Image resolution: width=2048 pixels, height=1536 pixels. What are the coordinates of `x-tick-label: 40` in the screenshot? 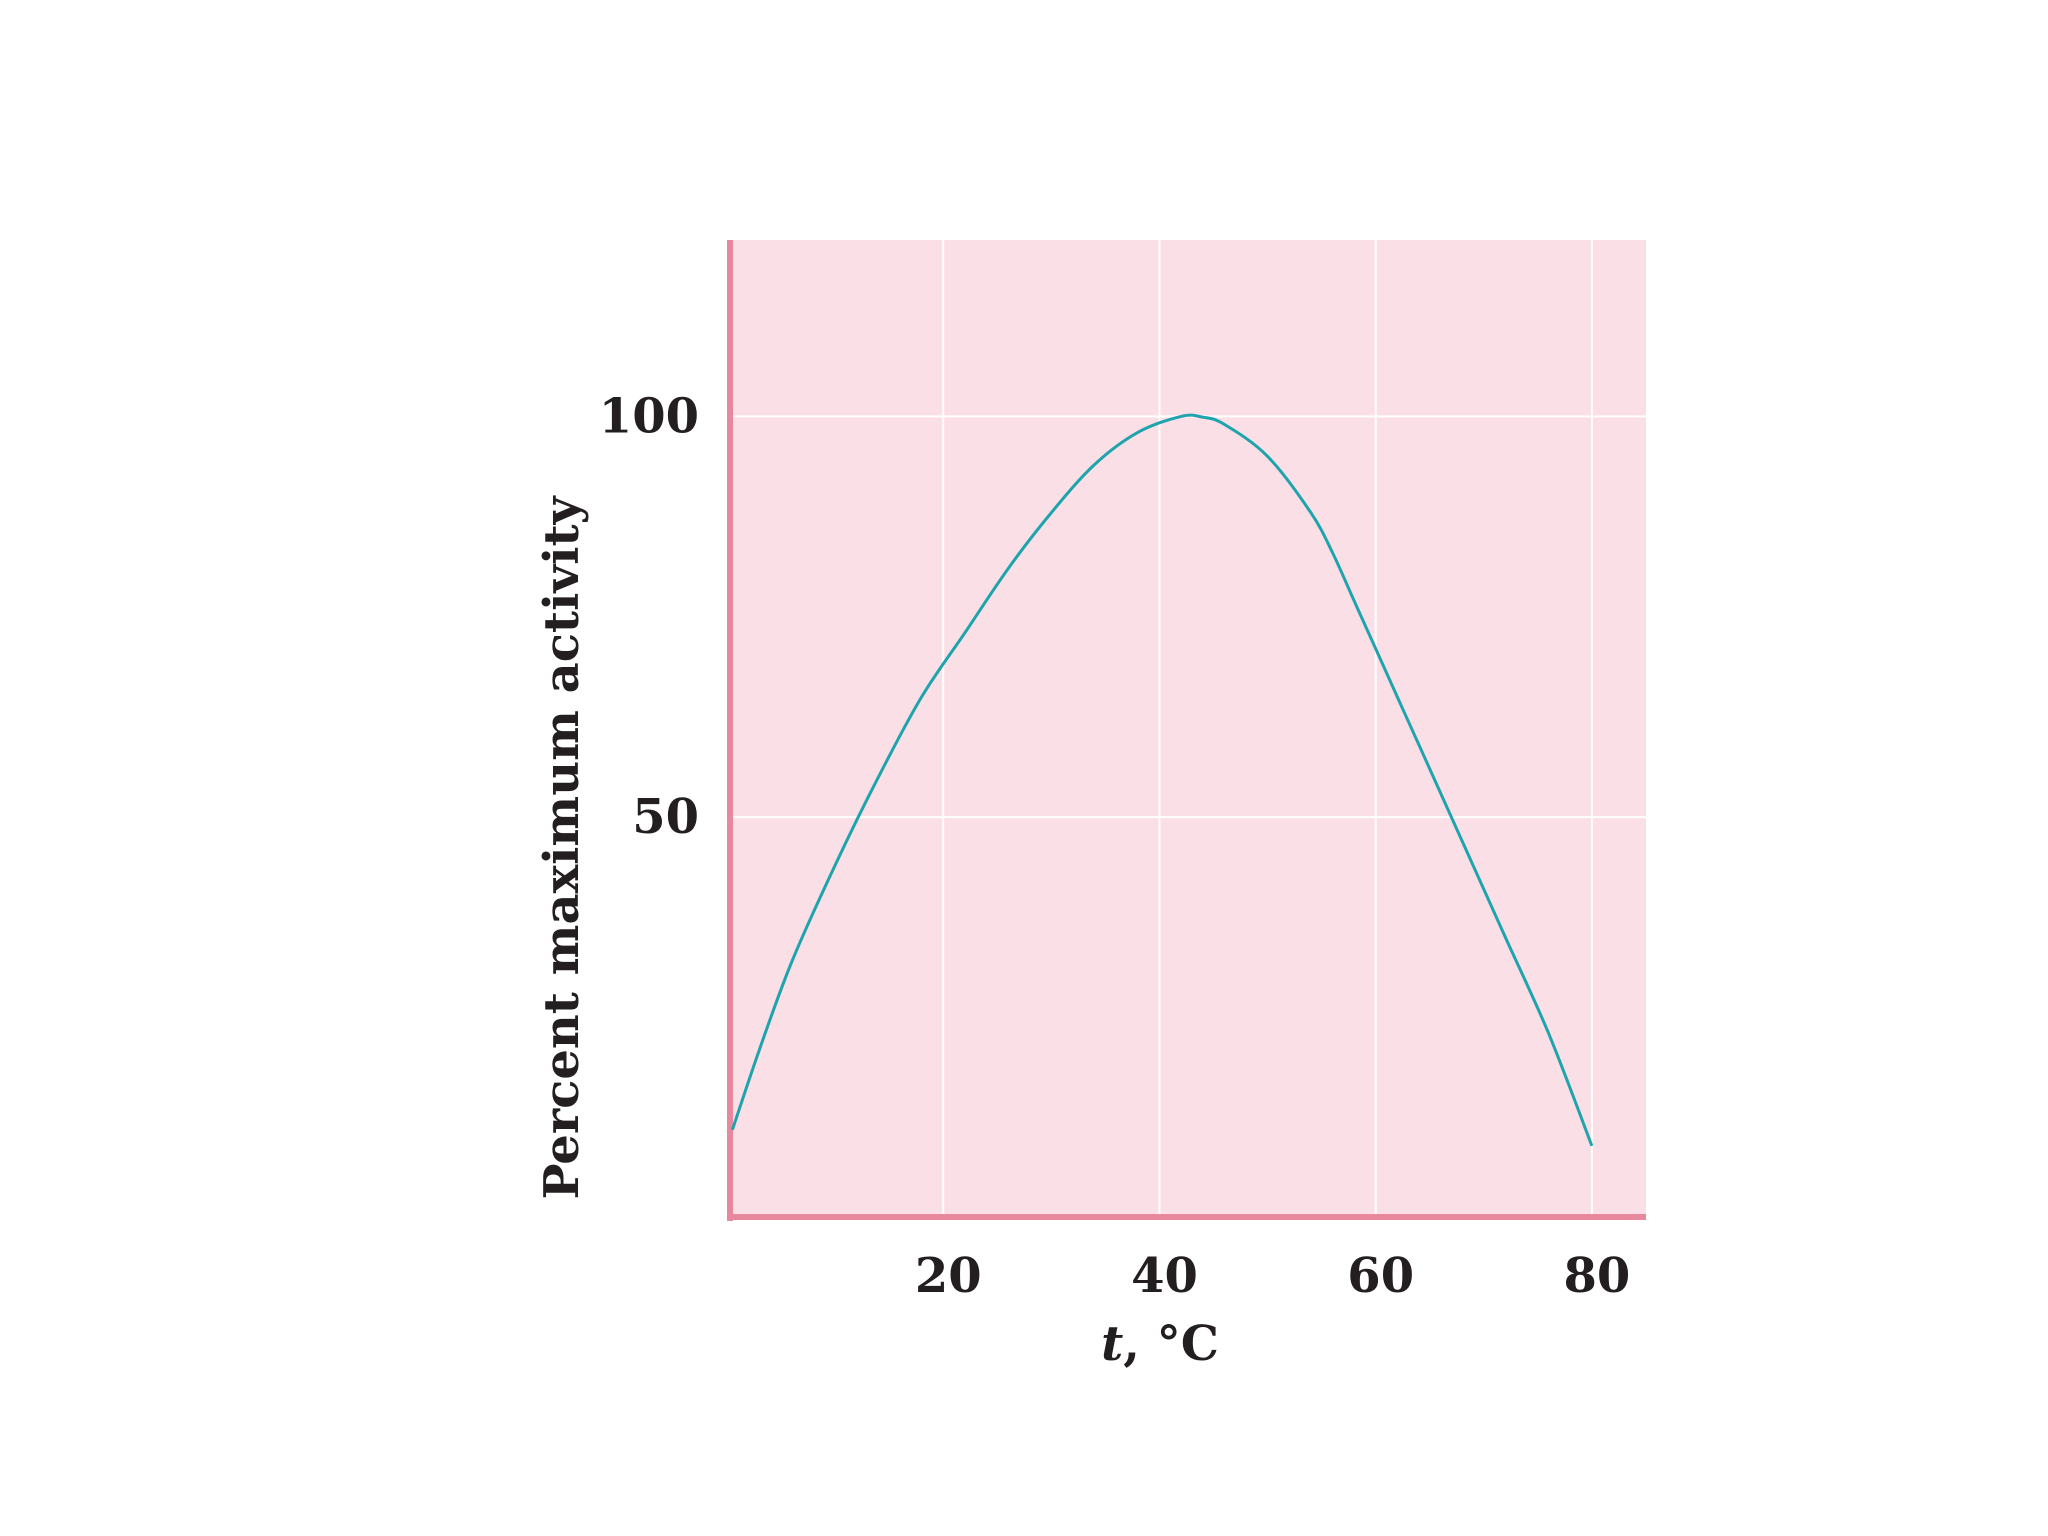 It's located at (1164, 1276).